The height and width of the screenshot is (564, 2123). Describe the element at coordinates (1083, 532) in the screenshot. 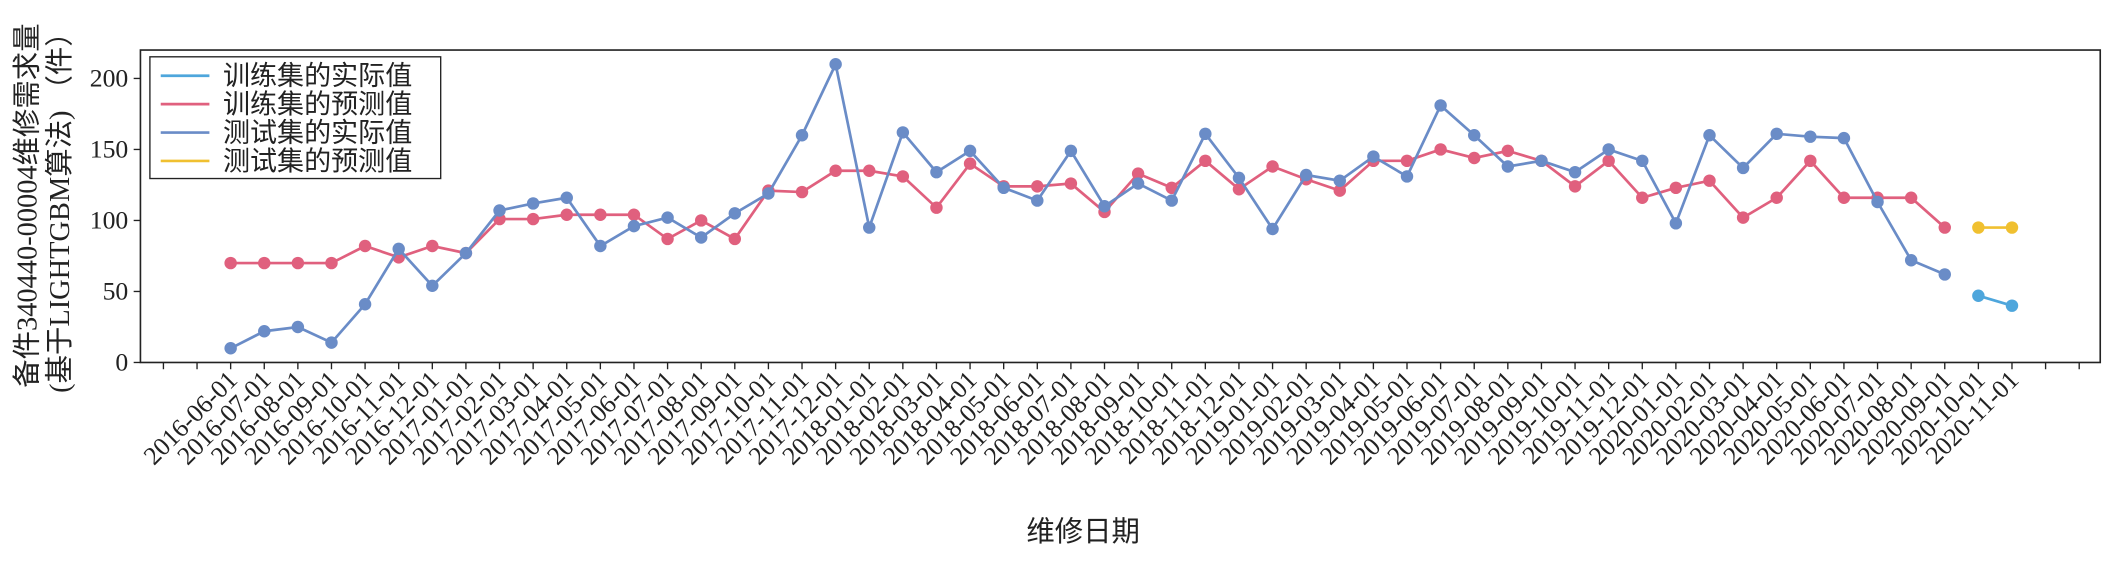

I see `x-axis-label: 维修日期` at that location.